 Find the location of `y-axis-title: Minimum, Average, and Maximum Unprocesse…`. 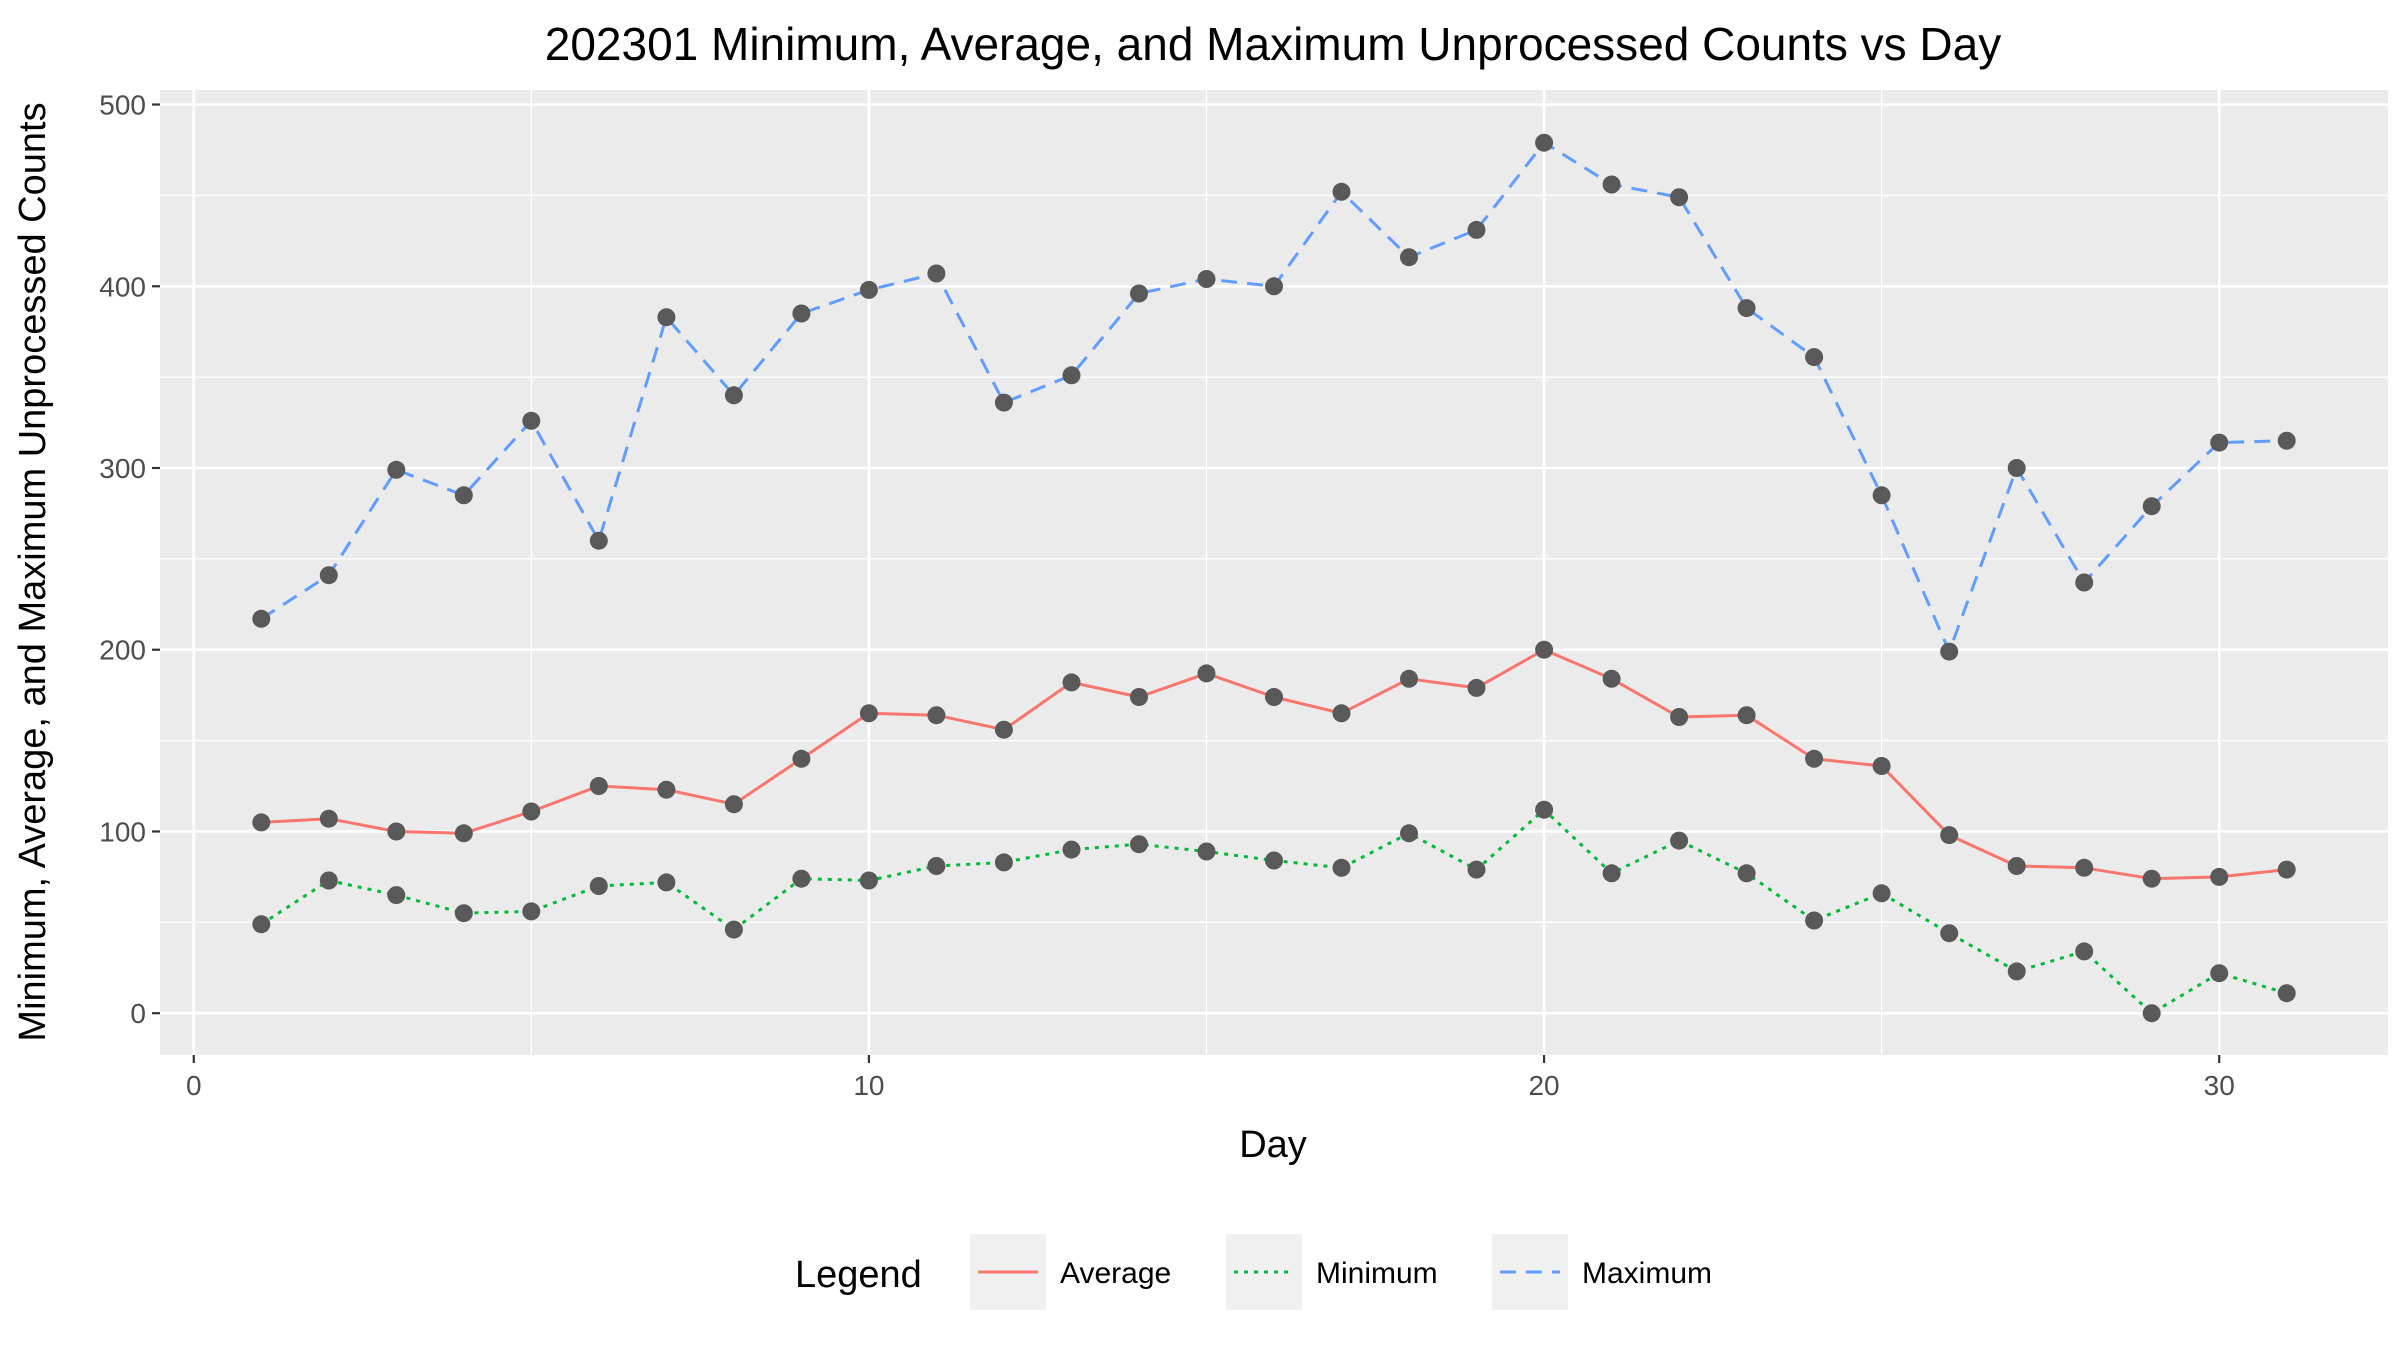

y-axis-title: Minimum, Average, and Maximum Unprocesse… is located at coordinates (33, 571).